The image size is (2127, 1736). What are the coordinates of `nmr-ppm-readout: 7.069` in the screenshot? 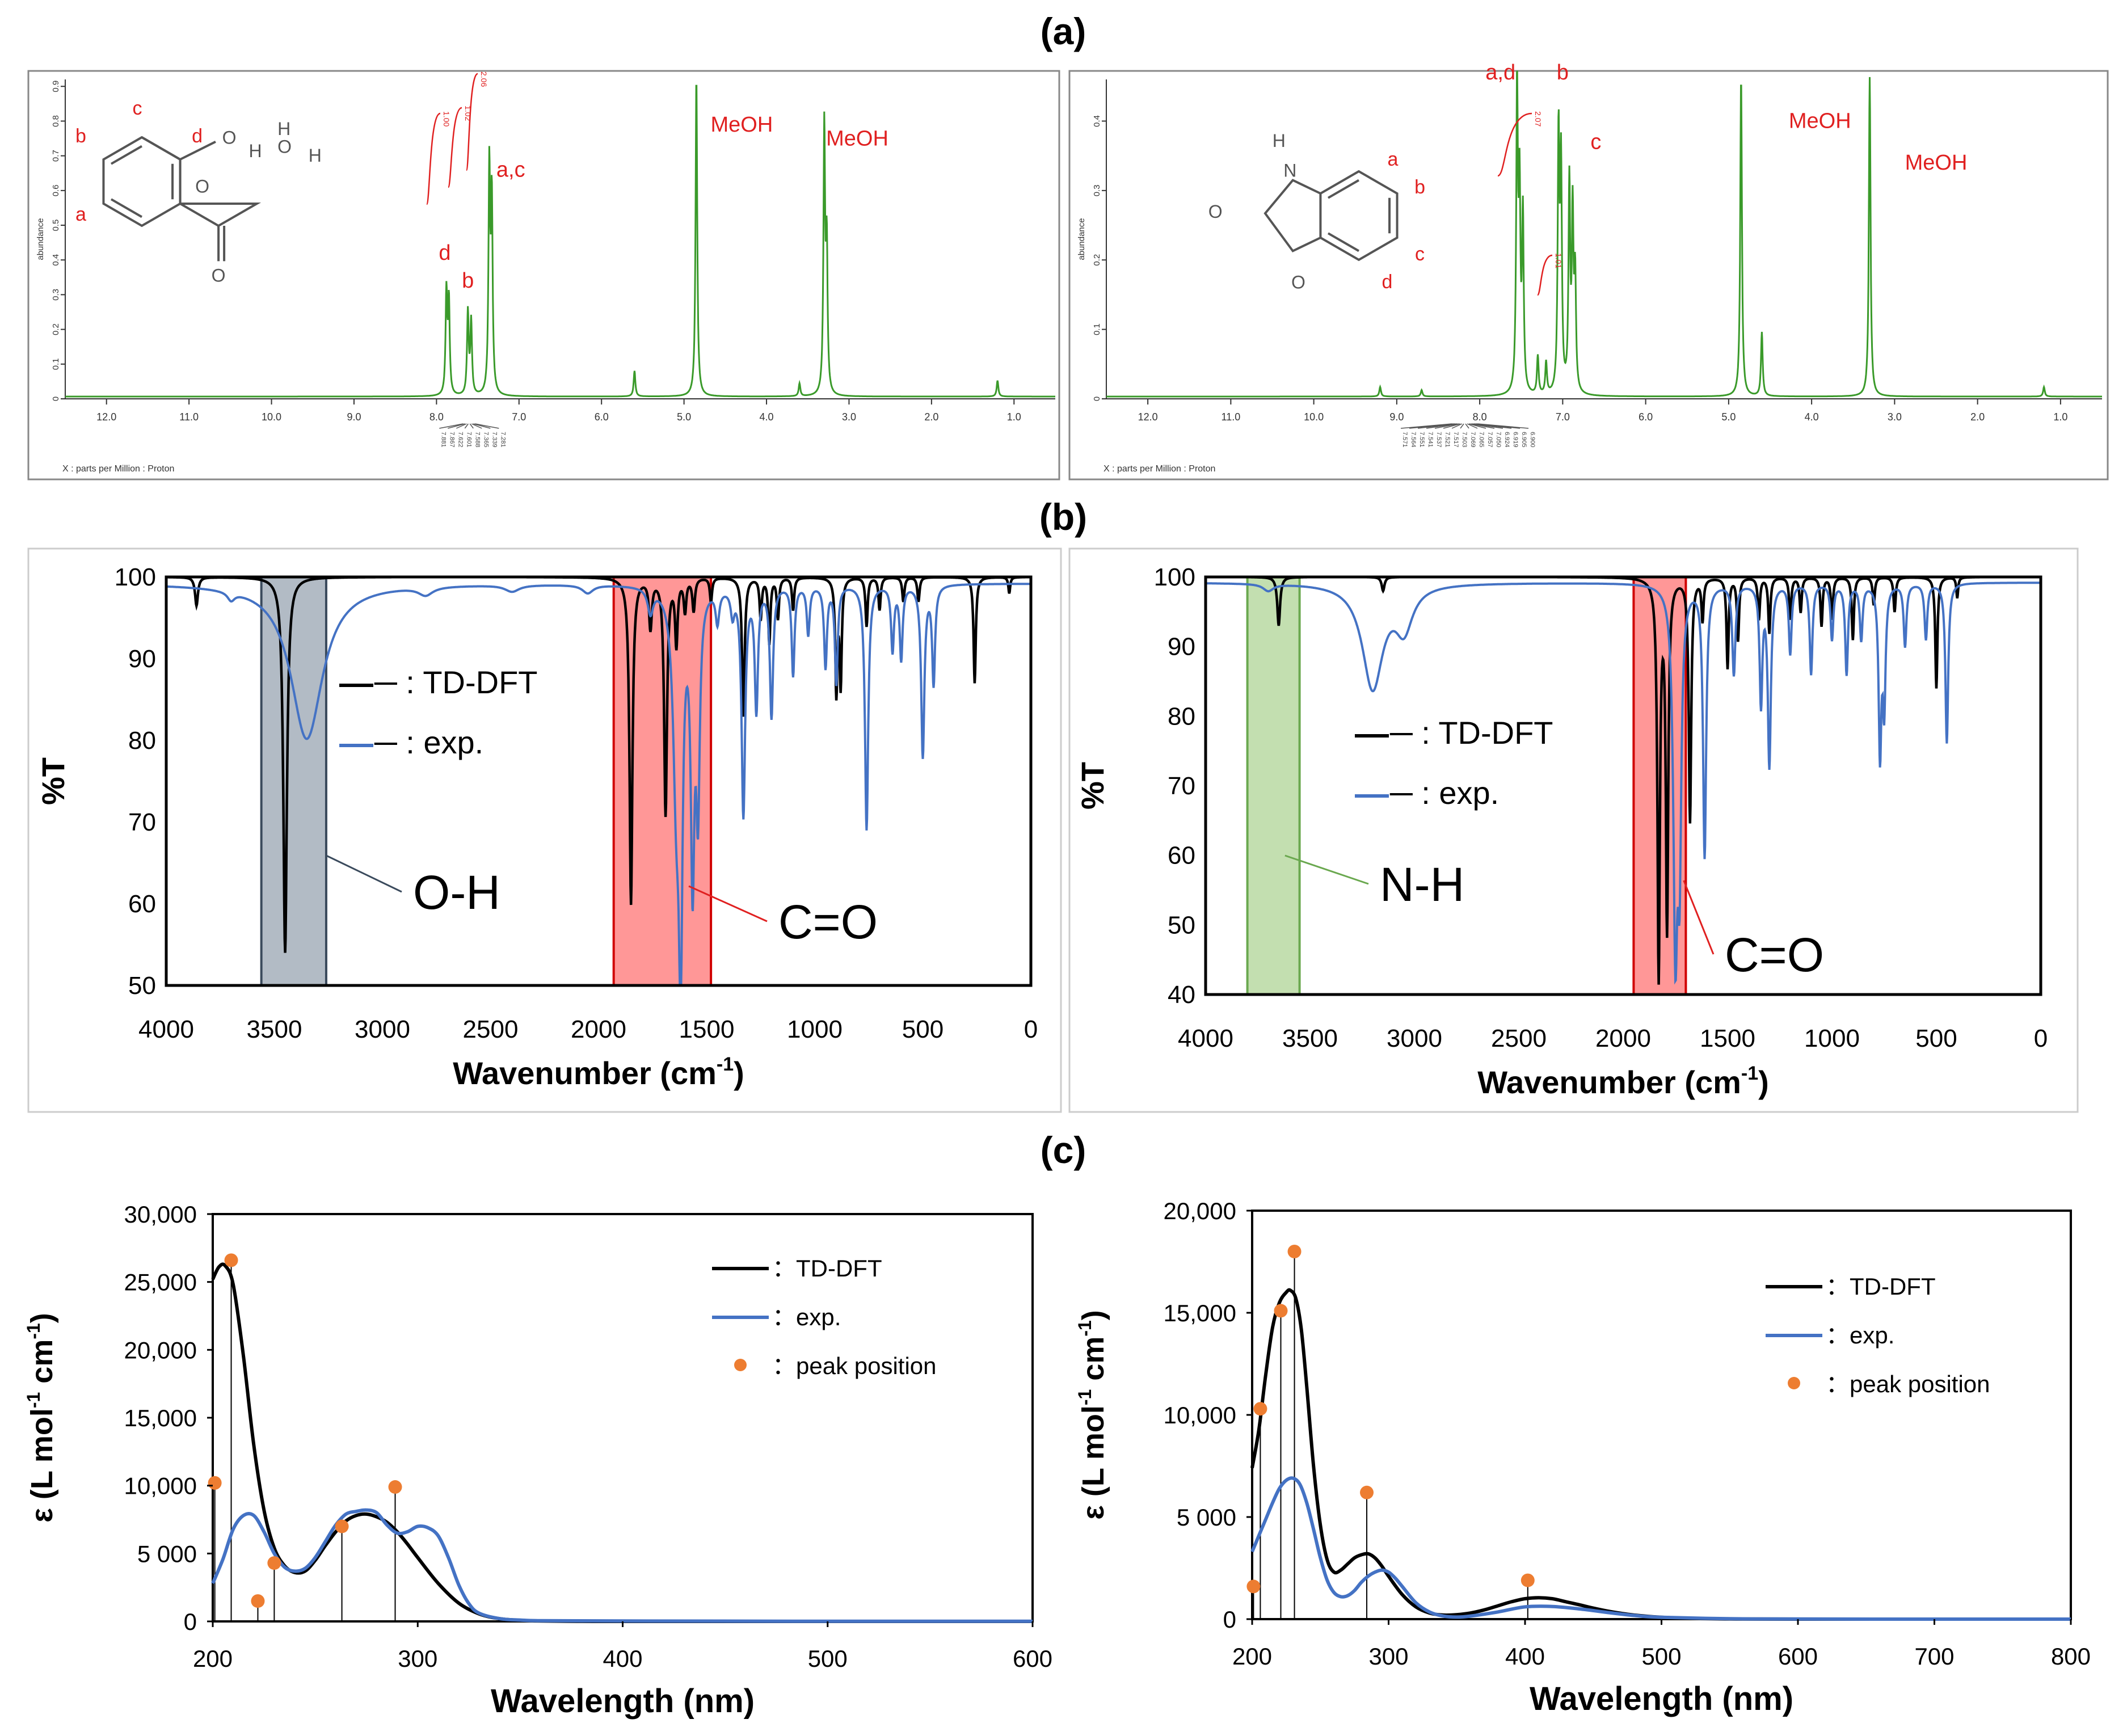 It's located at (1472, 440).